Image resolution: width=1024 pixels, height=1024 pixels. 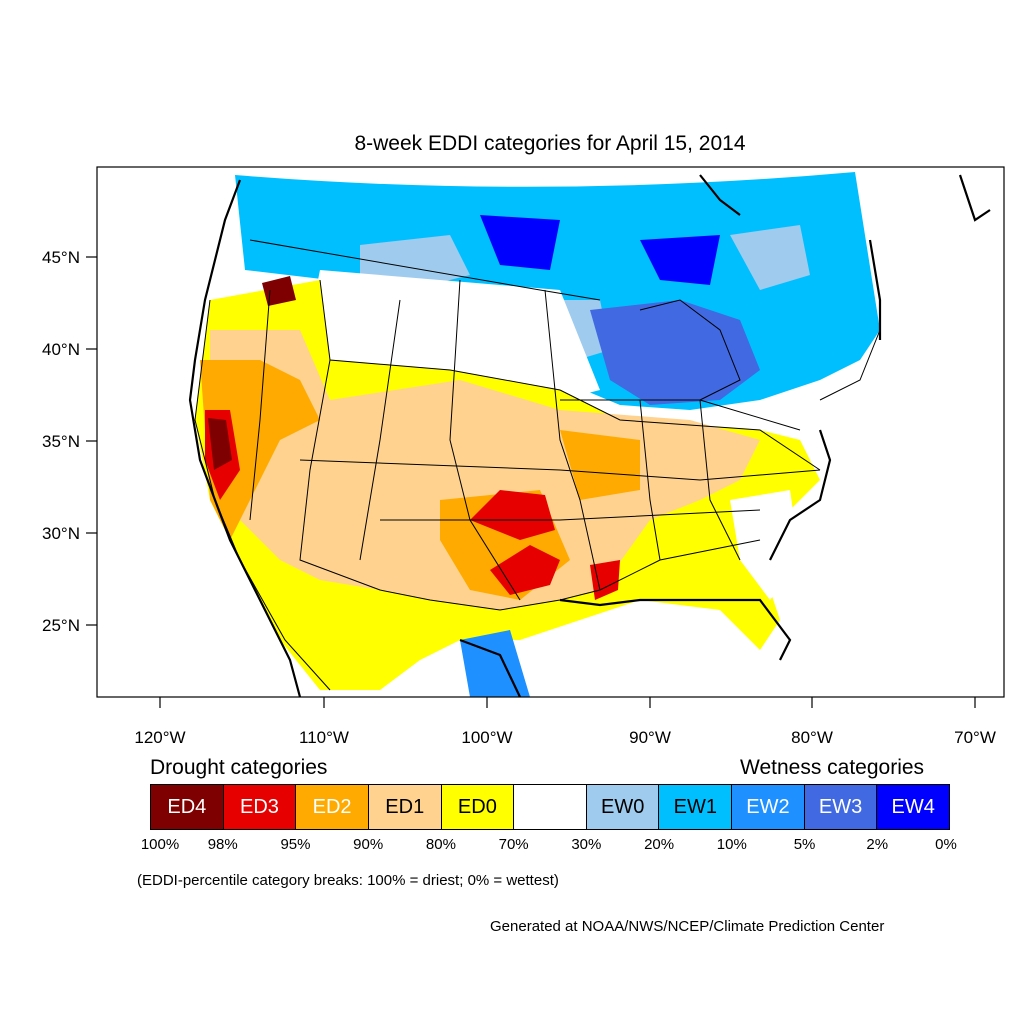 I want to click on lon-tick-label: 120°W, so click(x=159, y=737).